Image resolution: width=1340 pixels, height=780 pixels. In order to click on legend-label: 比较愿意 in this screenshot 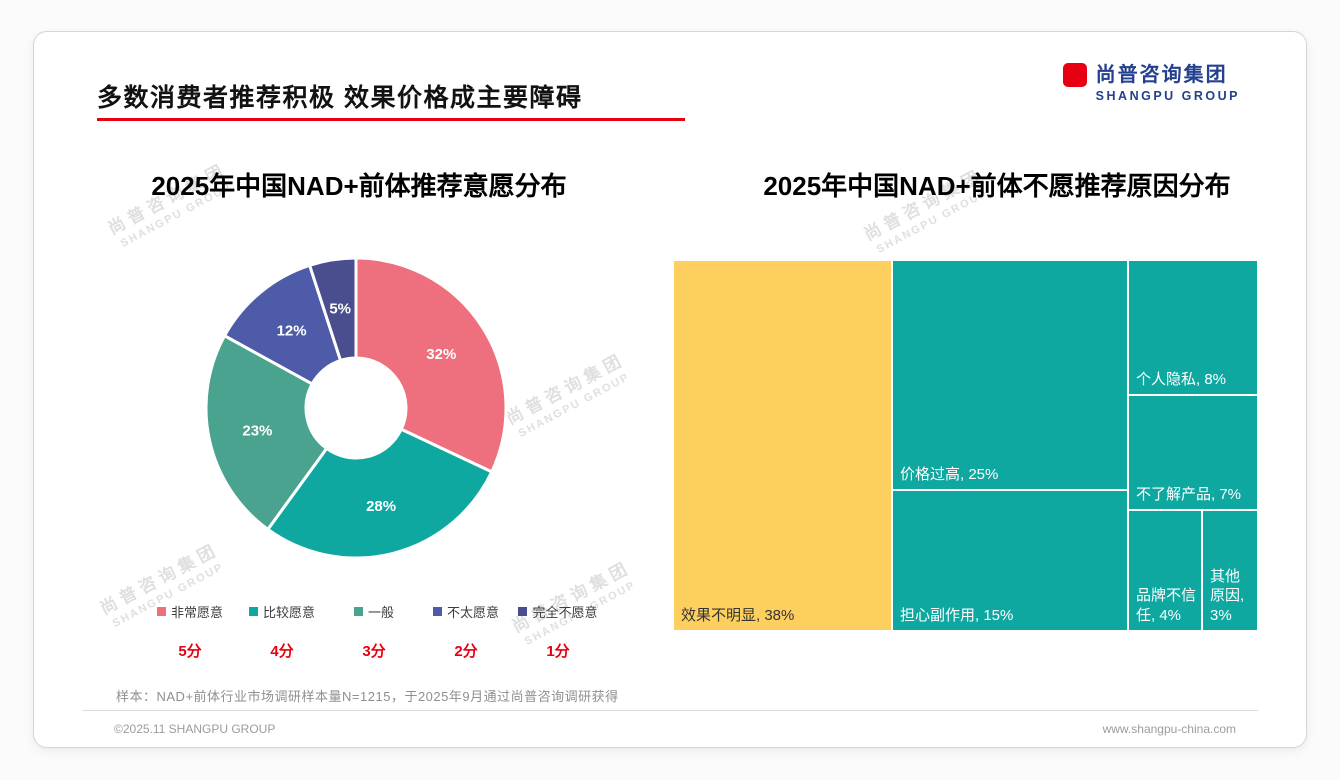, I will do `click(288, 612)`.